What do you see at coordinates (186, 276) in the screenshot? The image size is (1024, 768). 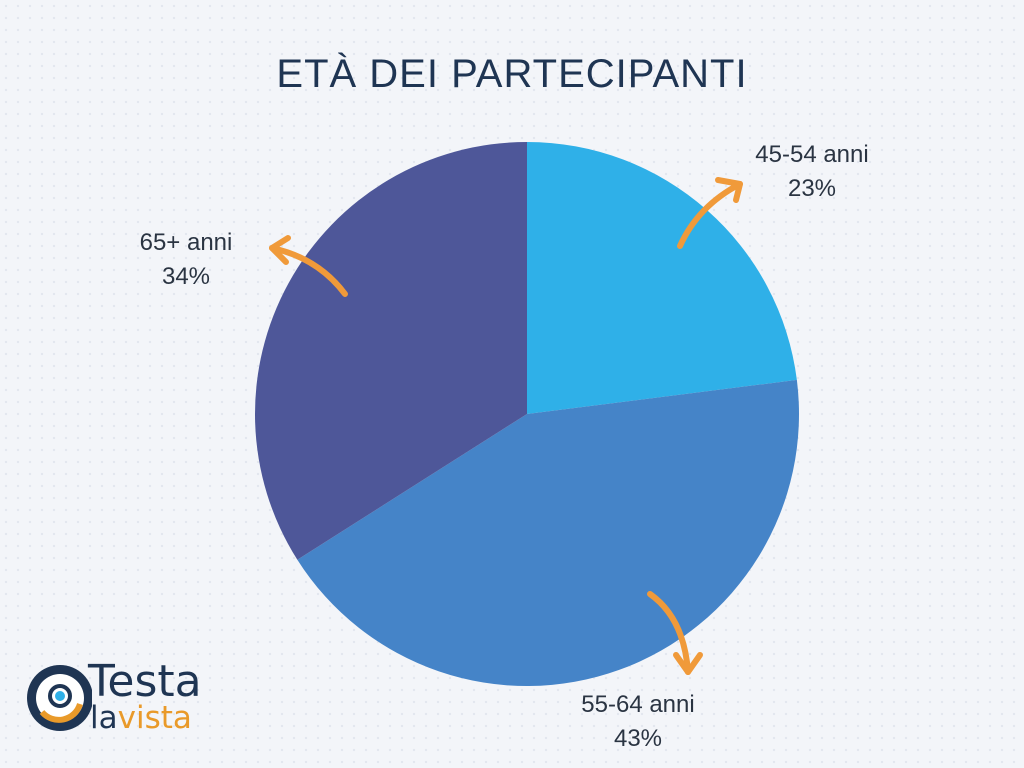 I see `slice-label-value: 34%` at bounding box center [186, 276].